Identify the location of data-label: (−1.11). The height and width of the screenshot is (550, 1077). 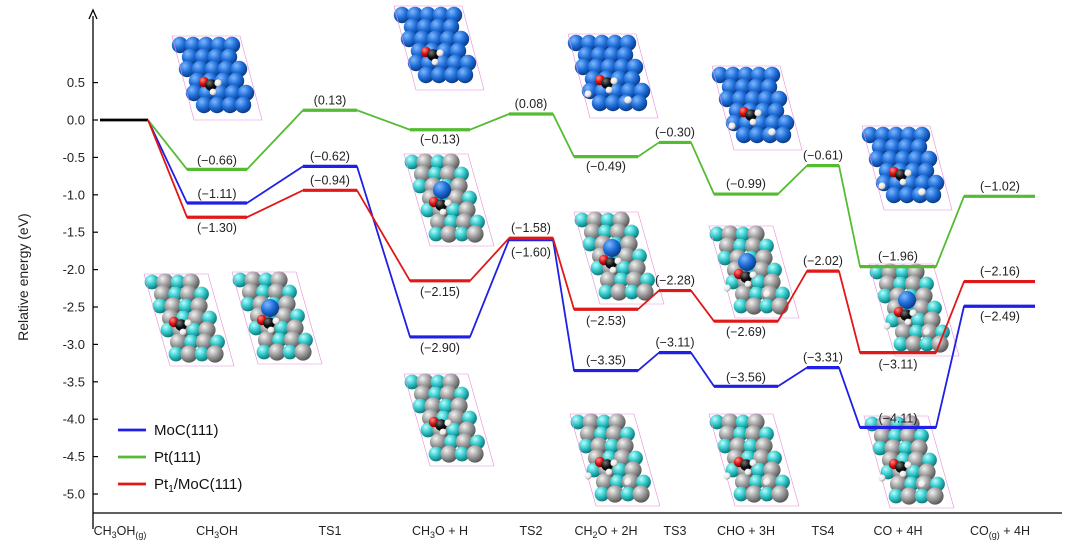
(216, 194).